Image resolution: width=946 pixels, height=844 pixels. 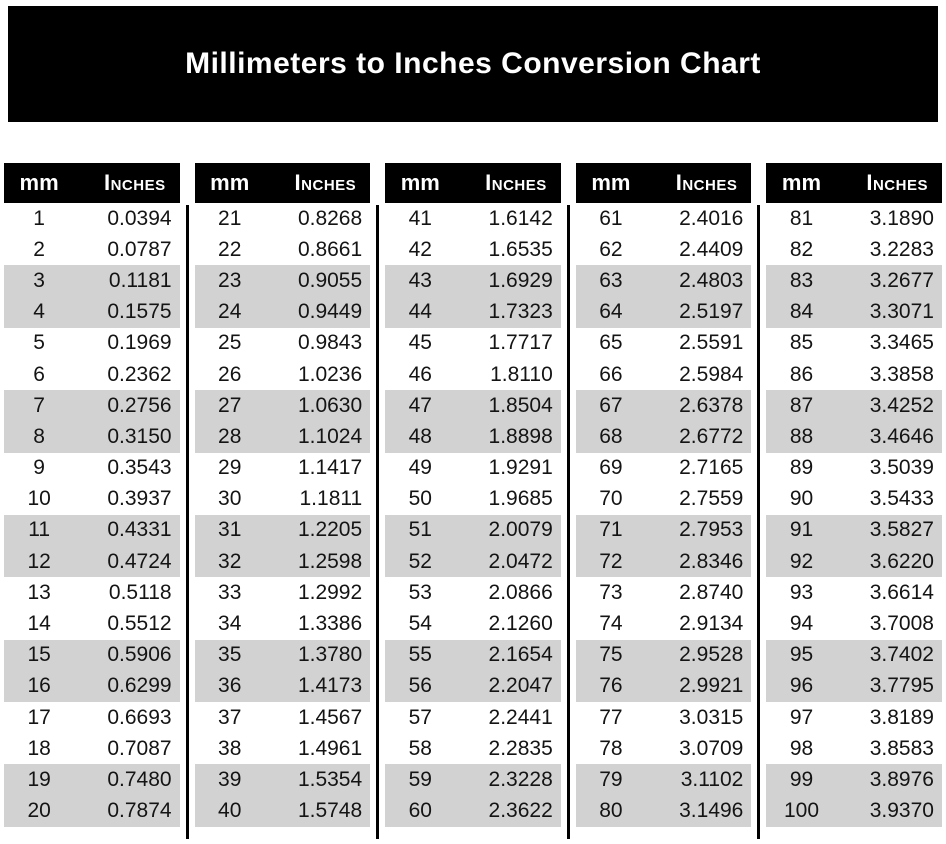 What do you see at coordinates (901, 249) in the screenshot?
I see `inches-value: 3.2283` at bounding box center [901, 249].